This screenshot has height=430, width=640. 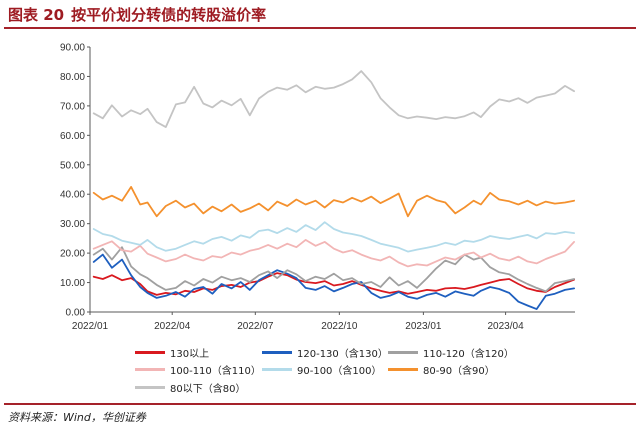 I want to click on x-tick-label: 2023/01, so click(x=423, y=326).